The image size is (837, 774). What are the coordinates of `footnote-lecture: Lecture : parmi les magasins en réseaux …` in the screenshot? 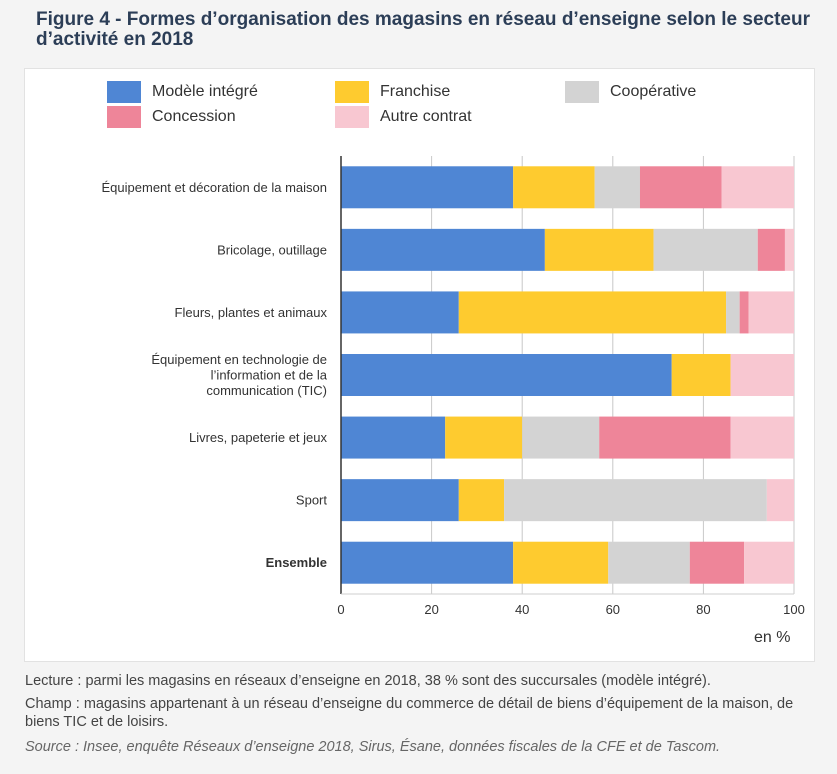 It's located at (368, 681).